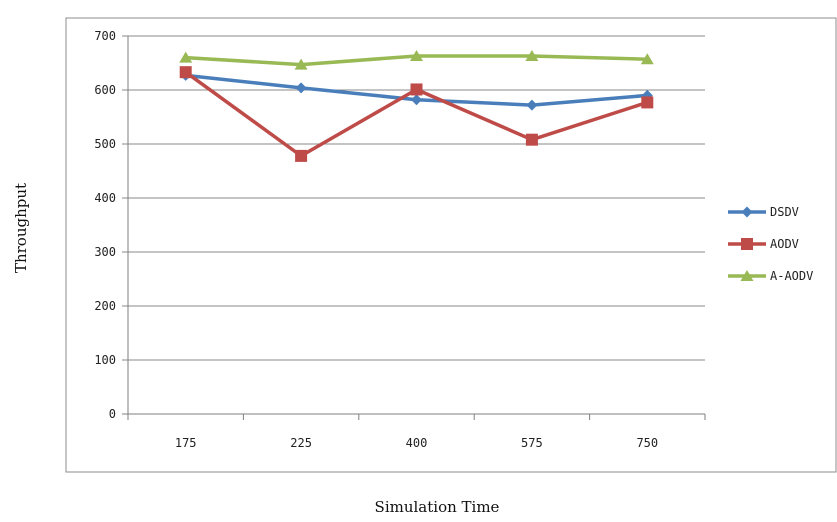  I want to click on y-axis-title: Throughput, so click(21, 228).